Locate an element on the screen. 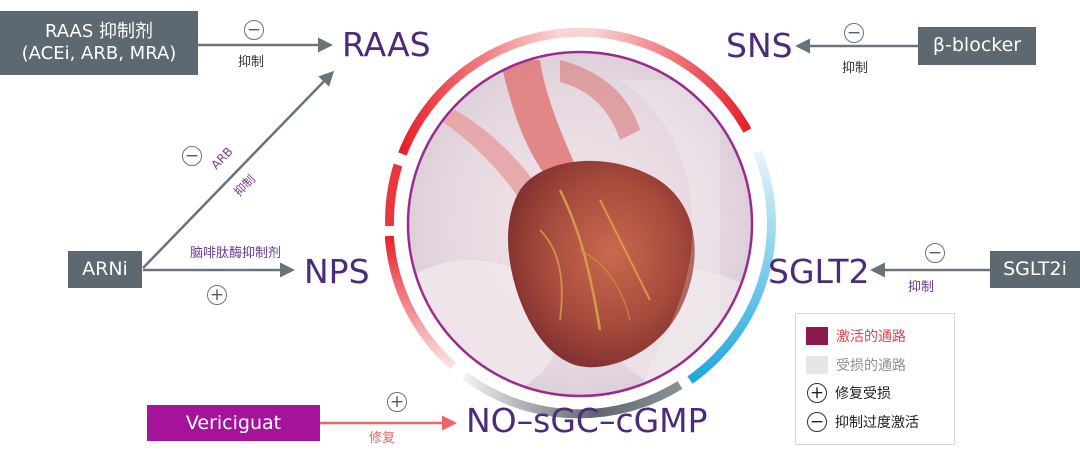  vericiguat-box: Vericiguat is located at coordinates (233, 423).